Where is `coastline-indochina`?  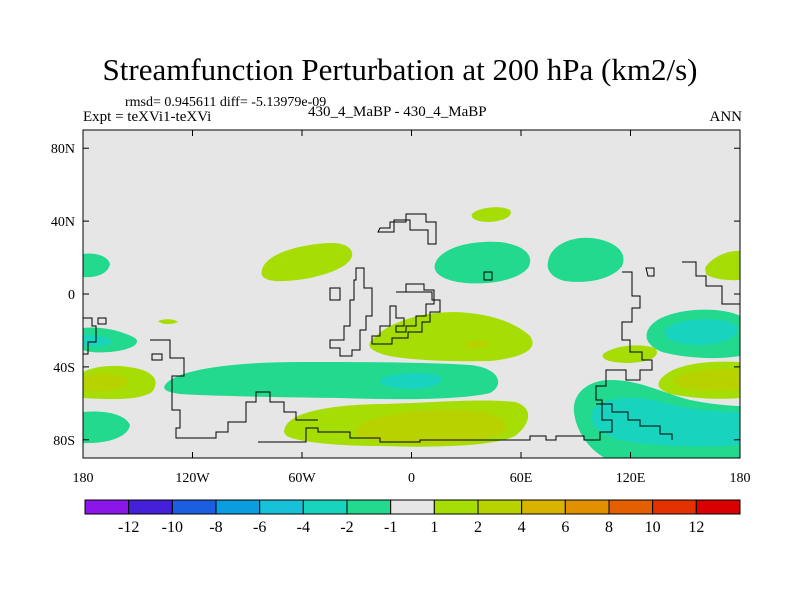
coastline-indochina is located at coordinates (455, 357).